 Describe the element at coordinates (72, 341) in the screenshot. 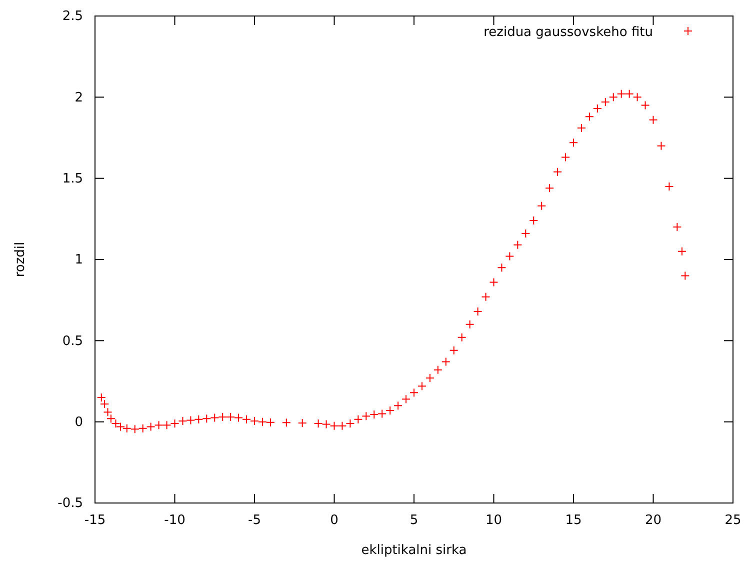

I see `y-tick-label: 0.5` at that location.